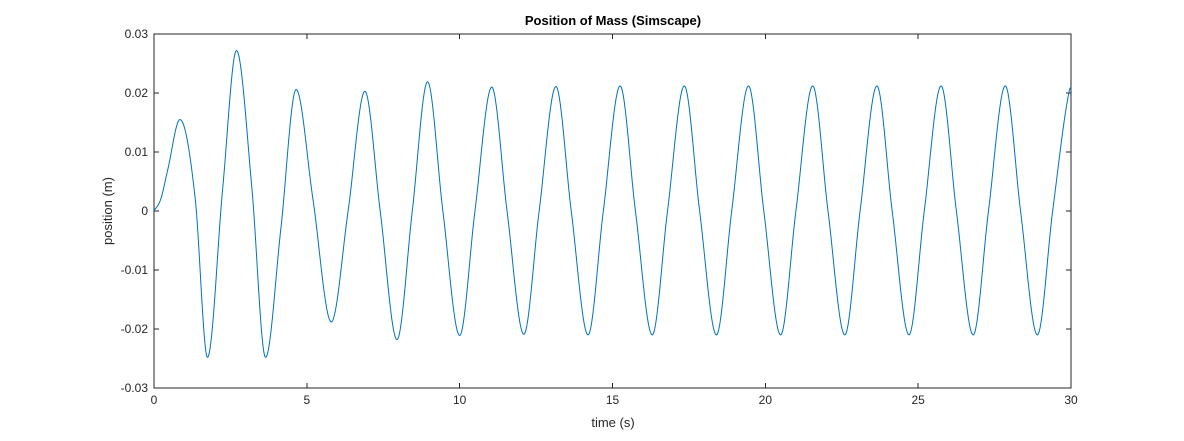  I want to click on x-tick-label: 15, so click(613, 400).